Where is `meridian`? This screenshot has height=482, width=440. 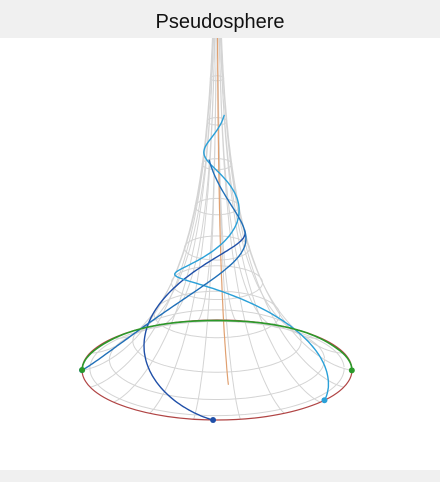
meridian is located at coordinates (205, 180).